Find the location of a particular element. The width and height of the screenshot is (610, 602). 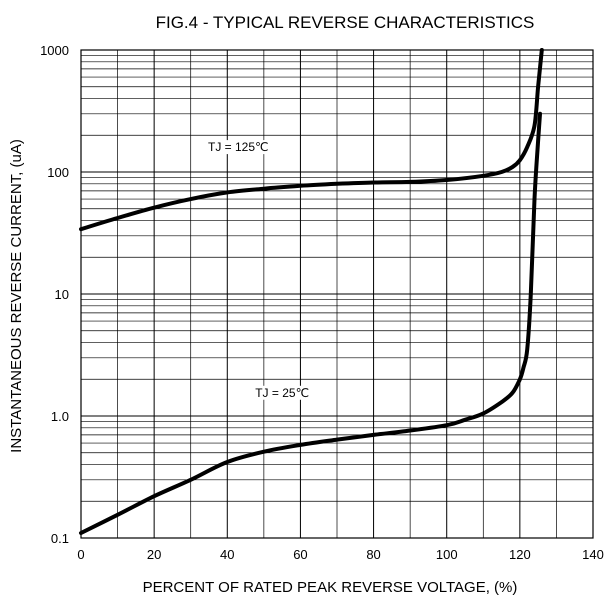

y-tick-label: 100 is located at coordinates (58, 172).